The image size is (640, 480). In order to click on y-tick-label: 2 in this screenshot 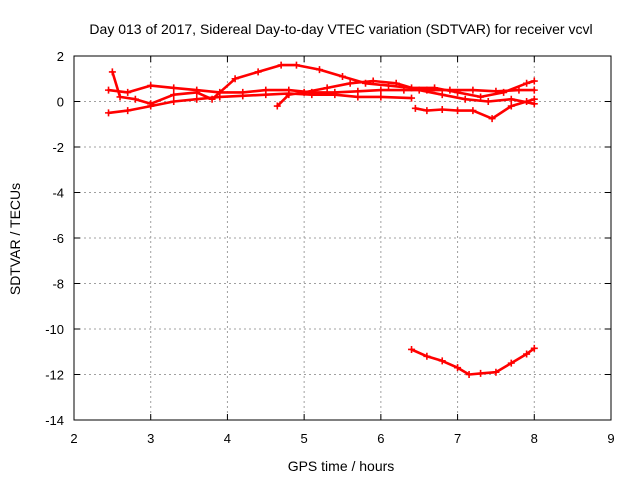, I will do `click(60, 56)`.